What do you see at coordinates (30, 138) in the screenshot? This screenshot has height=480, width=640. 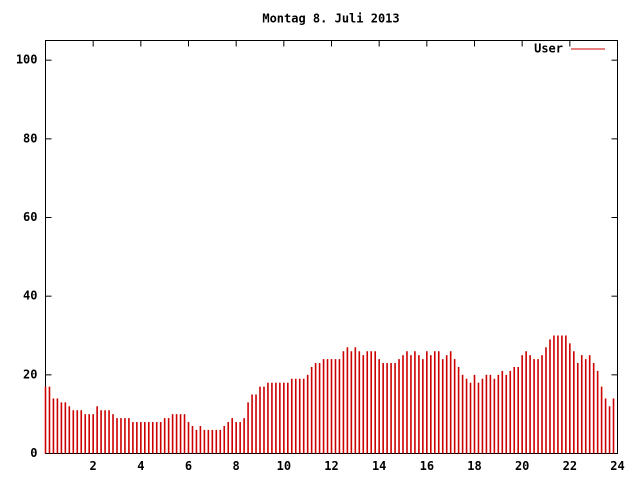 I see `y-tick-label: 80` at bounding box center [30, 138].